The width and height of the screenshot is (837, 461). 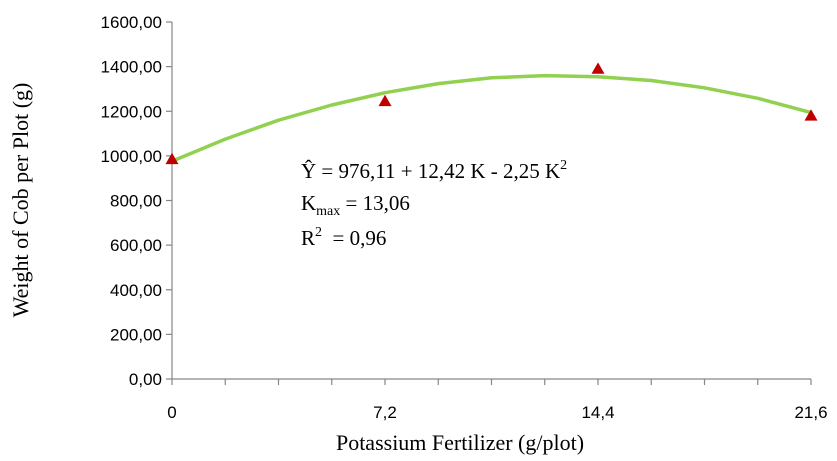 What do you see at coordinates (597, 412) in the screenshot?
I see `x-tick-label: 14,4` at bounding box center [597, 412].